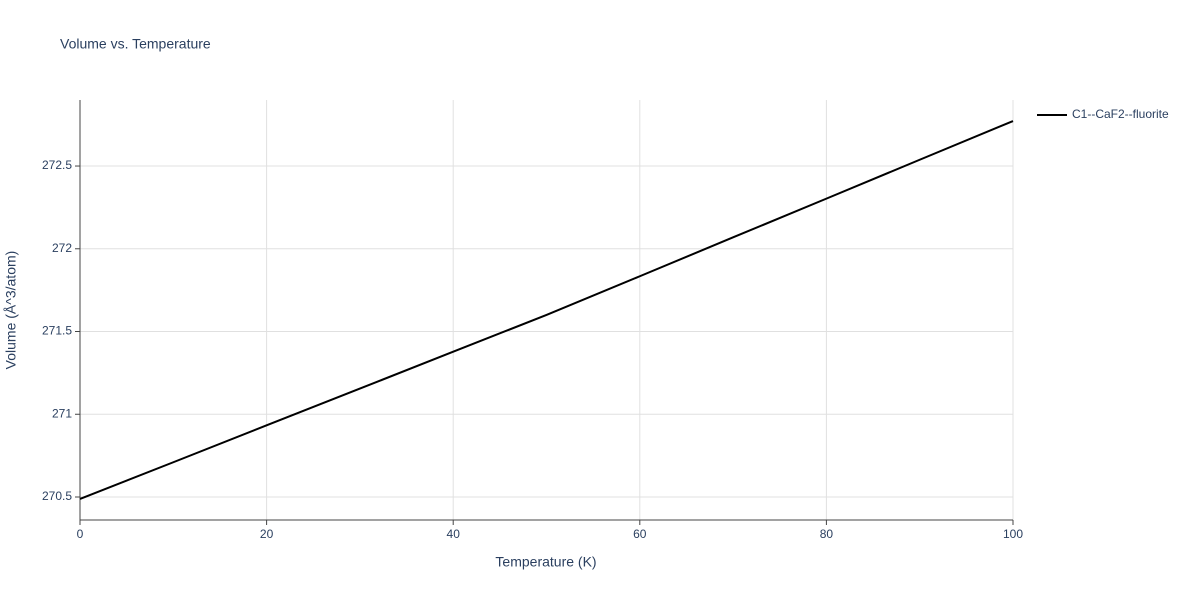 This screenshot has height=600, width=1200. I want to click on x-tick-label: 20, so click(267, 534).